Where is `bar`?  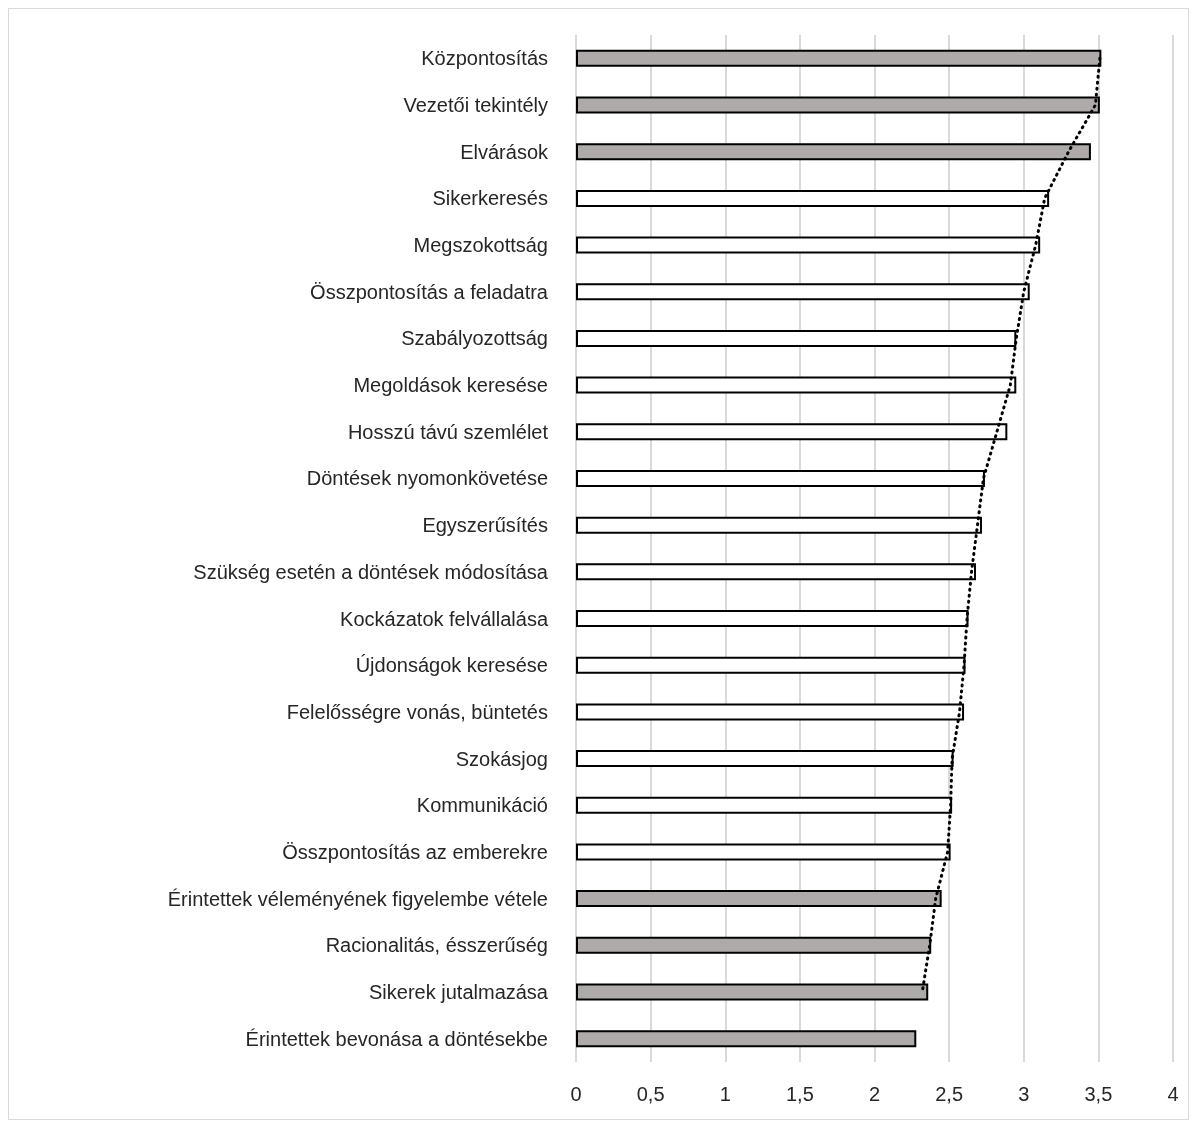 bar is located at coordinates (746, 1039).